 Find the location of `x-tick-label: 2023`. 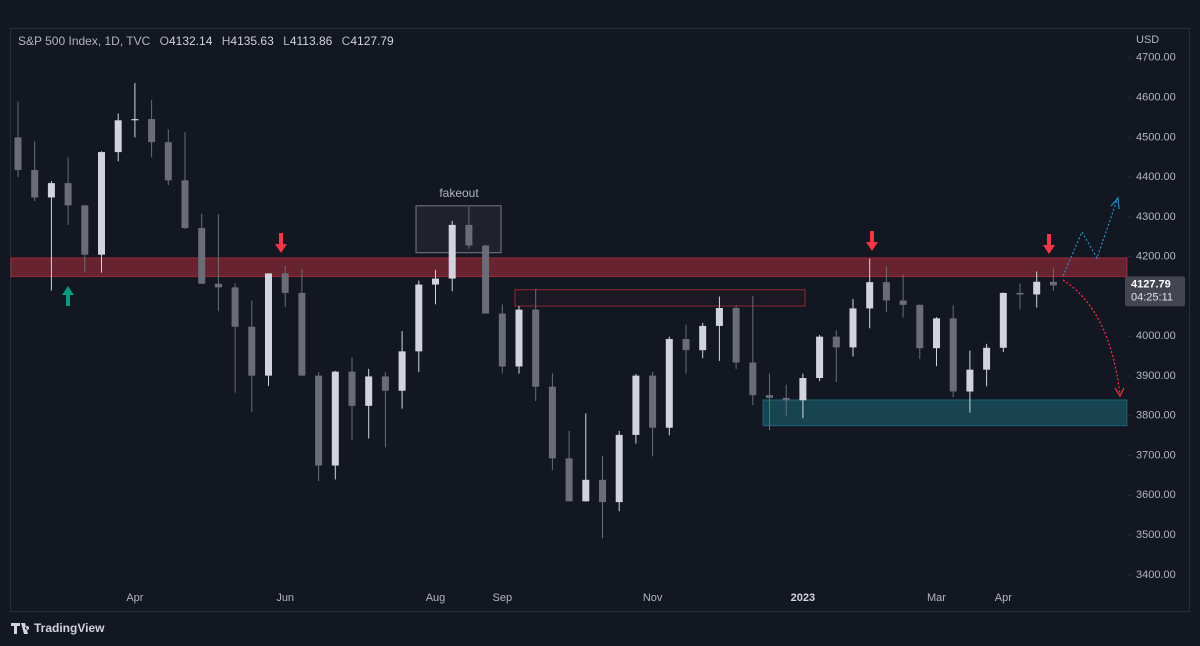

x-tick-label: 2023 is located at coordinates (803, 598).